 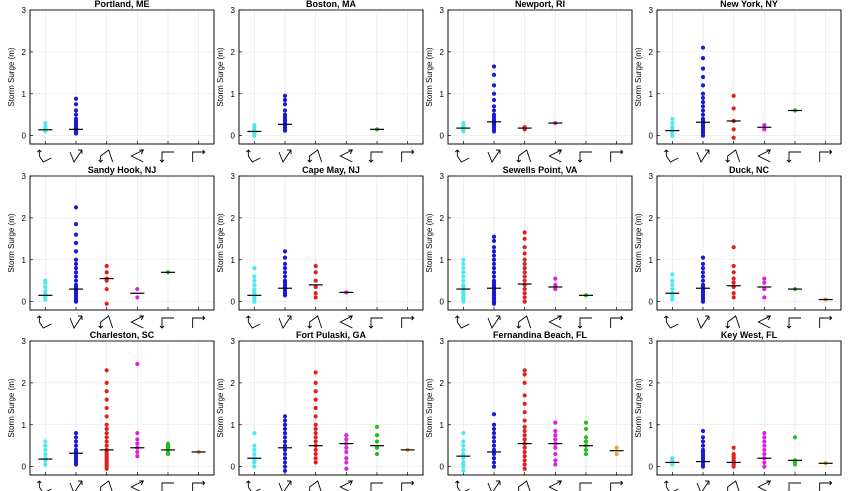 What do you see at coordinates (122, 77) in the screenshot?
I see `plot-area` at bounding box center [122, 77].